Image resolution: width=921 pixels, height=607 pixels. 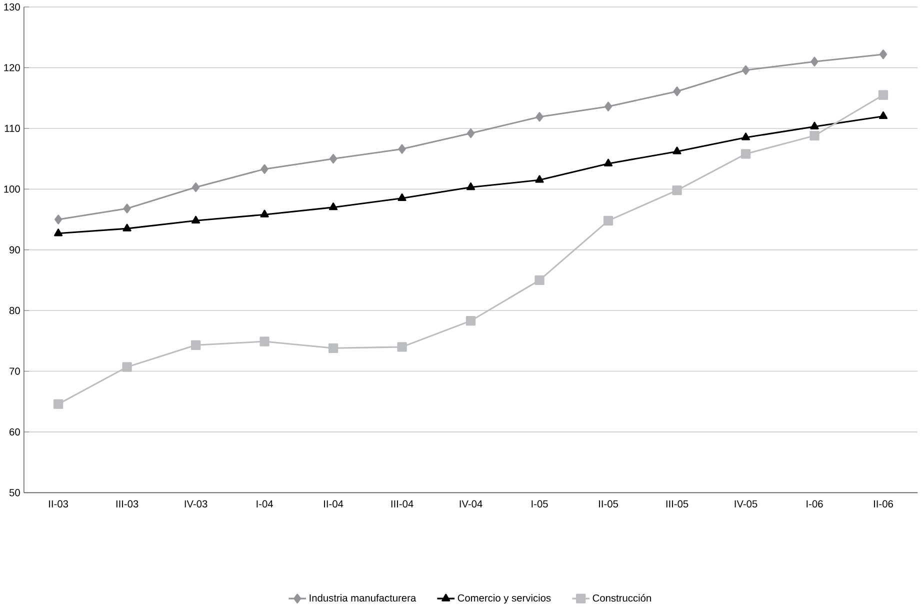 I want to click on y-tick-label: 120, so click(x=12, y=68).